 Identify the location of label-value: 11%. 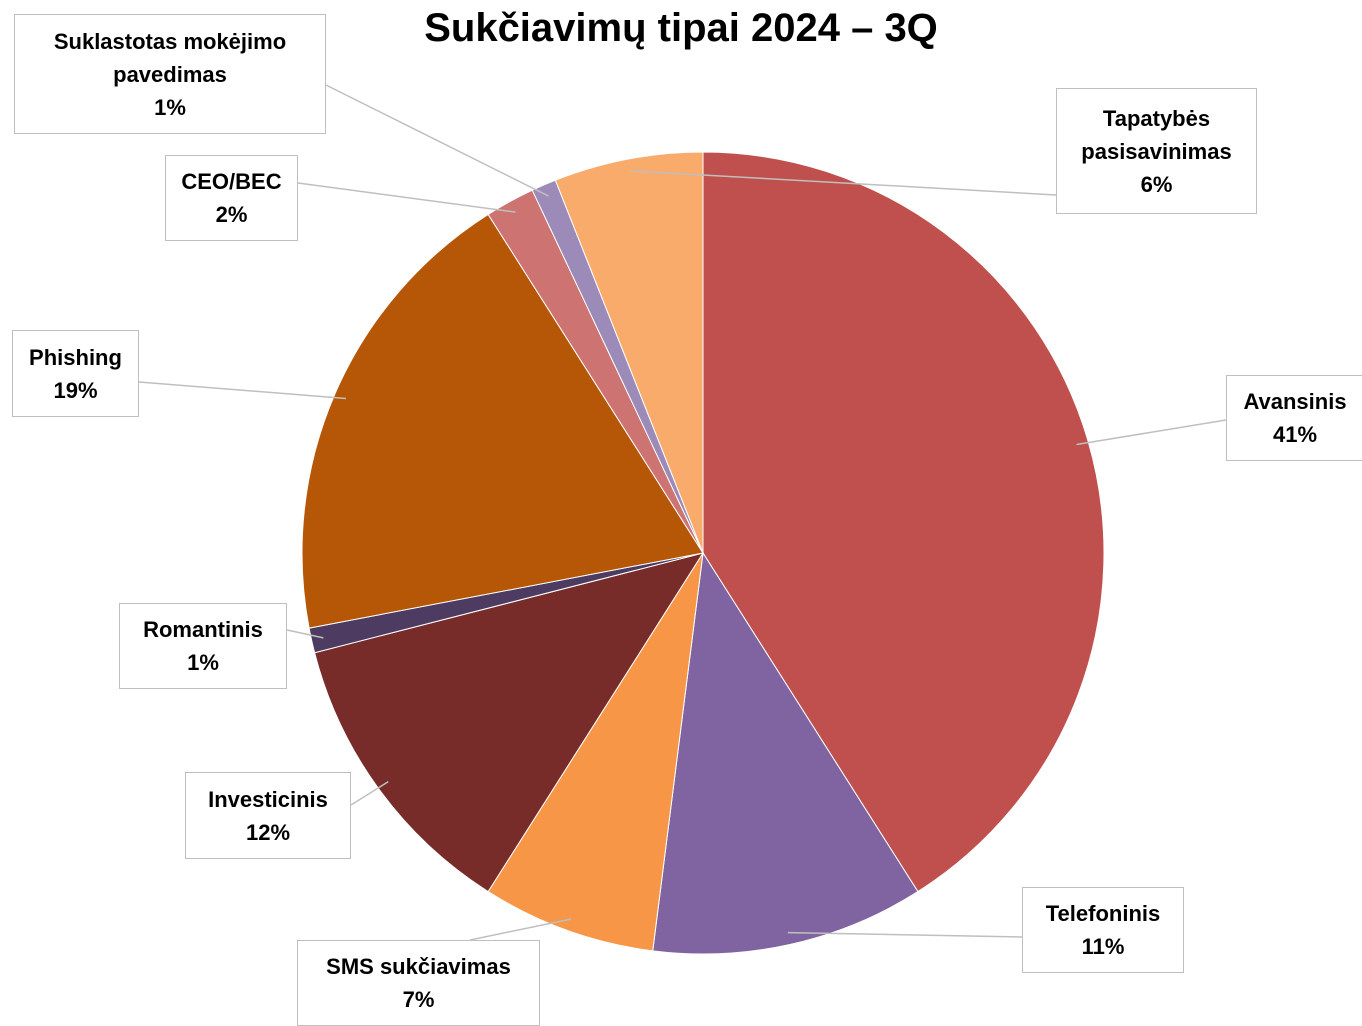
(1103, 946).